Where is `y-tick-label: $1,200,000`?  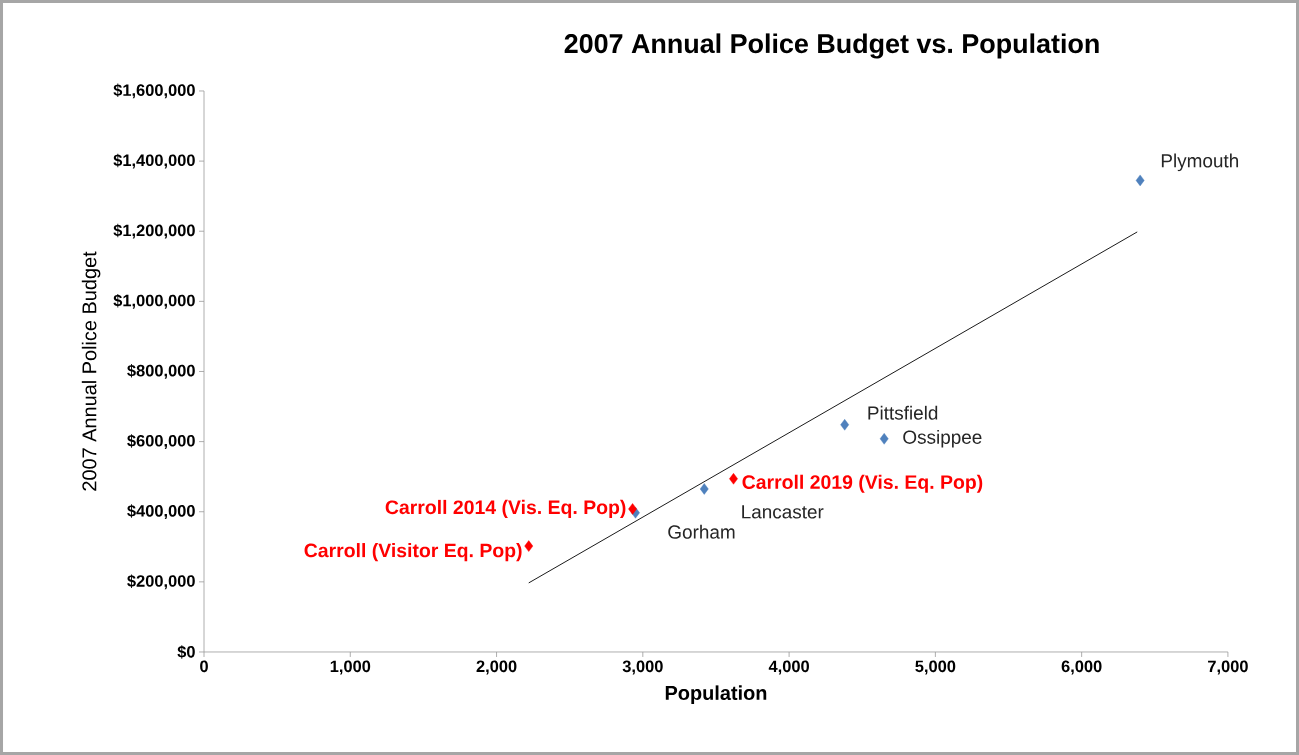
y-tick-label: $1,200,000 is located at coordinates (154, 231).